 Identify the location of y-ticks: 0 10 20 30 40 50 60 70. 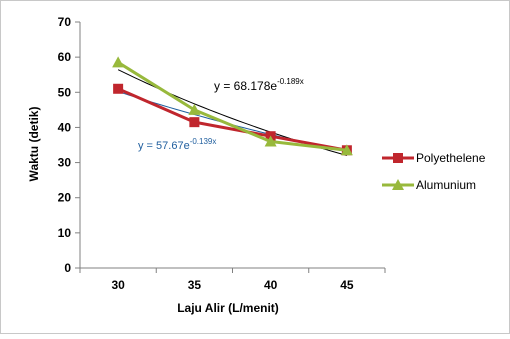
(69, 145).